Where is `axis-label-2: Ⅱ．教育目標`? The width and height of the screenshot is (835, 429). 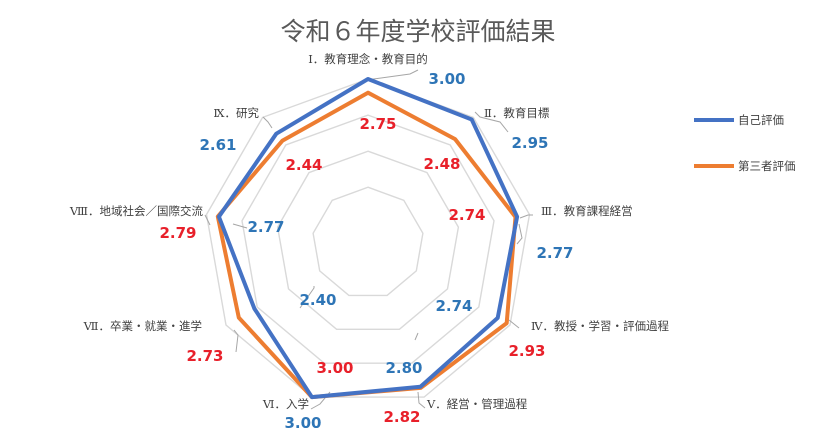
axis-label-2: Ⅱ．教育目標 is located at coordinates (517, 113).